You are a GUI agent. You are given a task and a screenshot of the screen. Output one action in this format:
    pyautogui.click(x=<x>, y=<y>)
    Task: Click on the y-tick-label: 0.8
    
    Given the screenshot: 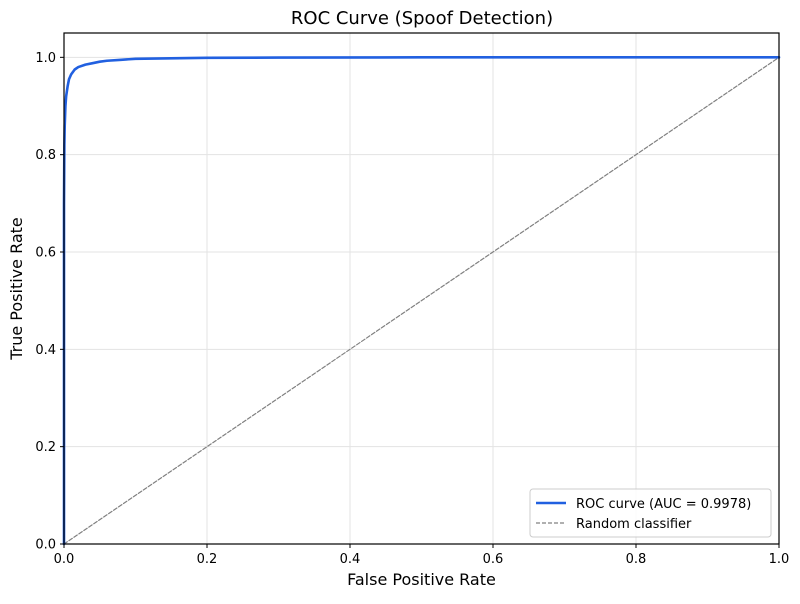 What is the action you would take?
    pyautogui.click(x=45, y=155)
    